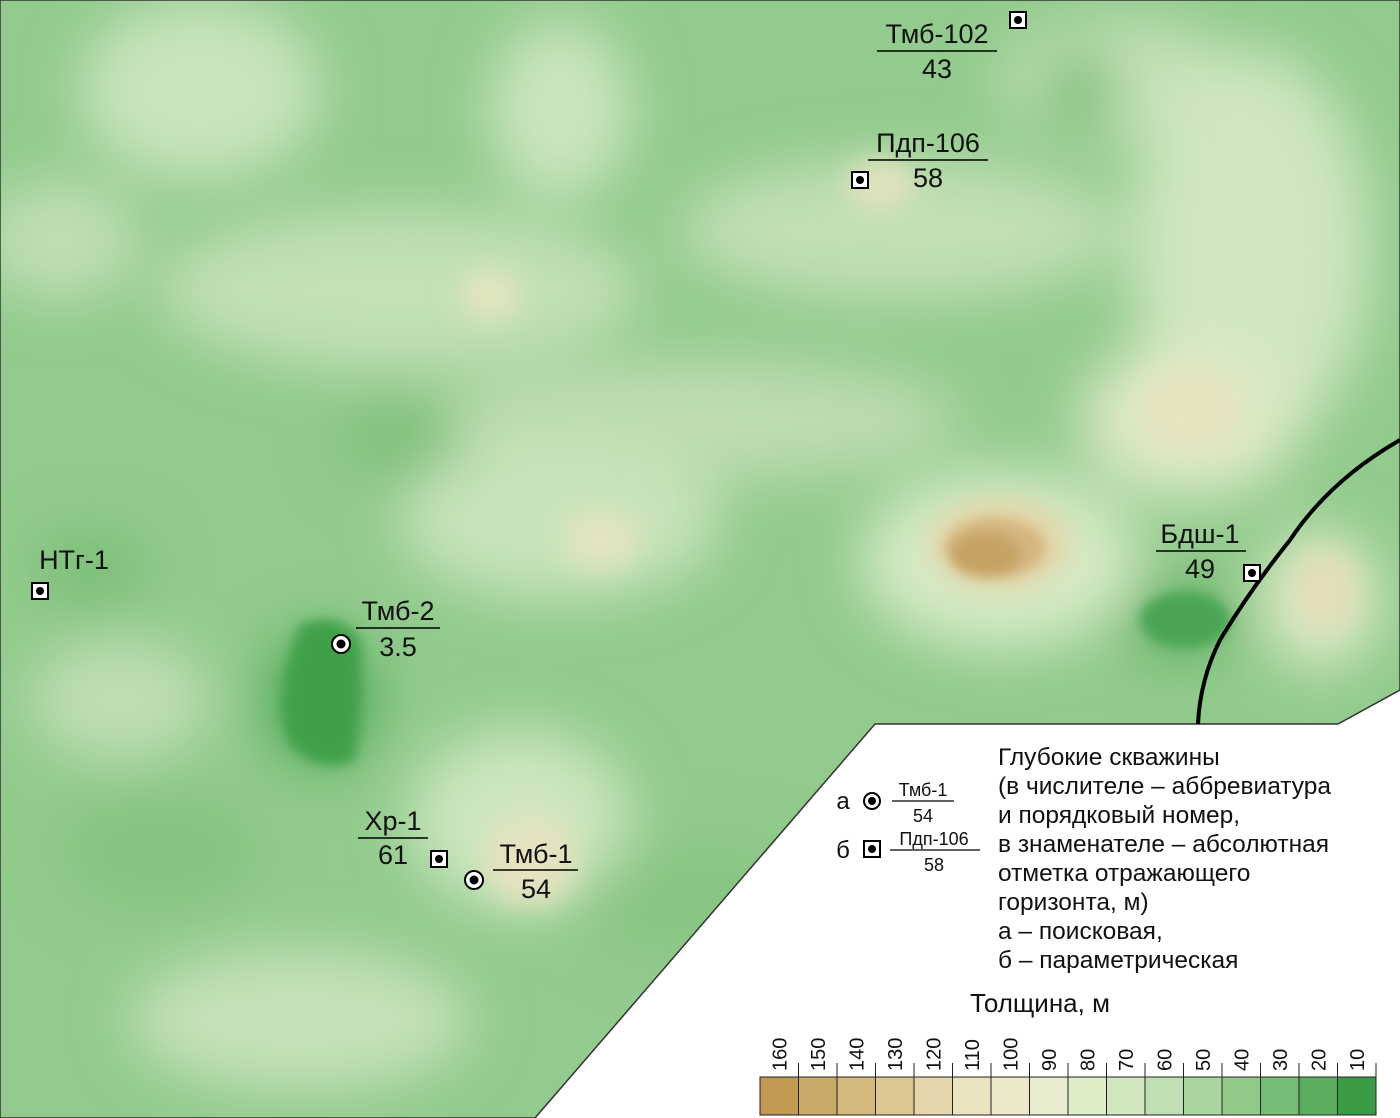 Image resolution: width=1400 pixels, height=1118 pixels. I want to click on scale-tick-label: 20, so click(1319, 1060).